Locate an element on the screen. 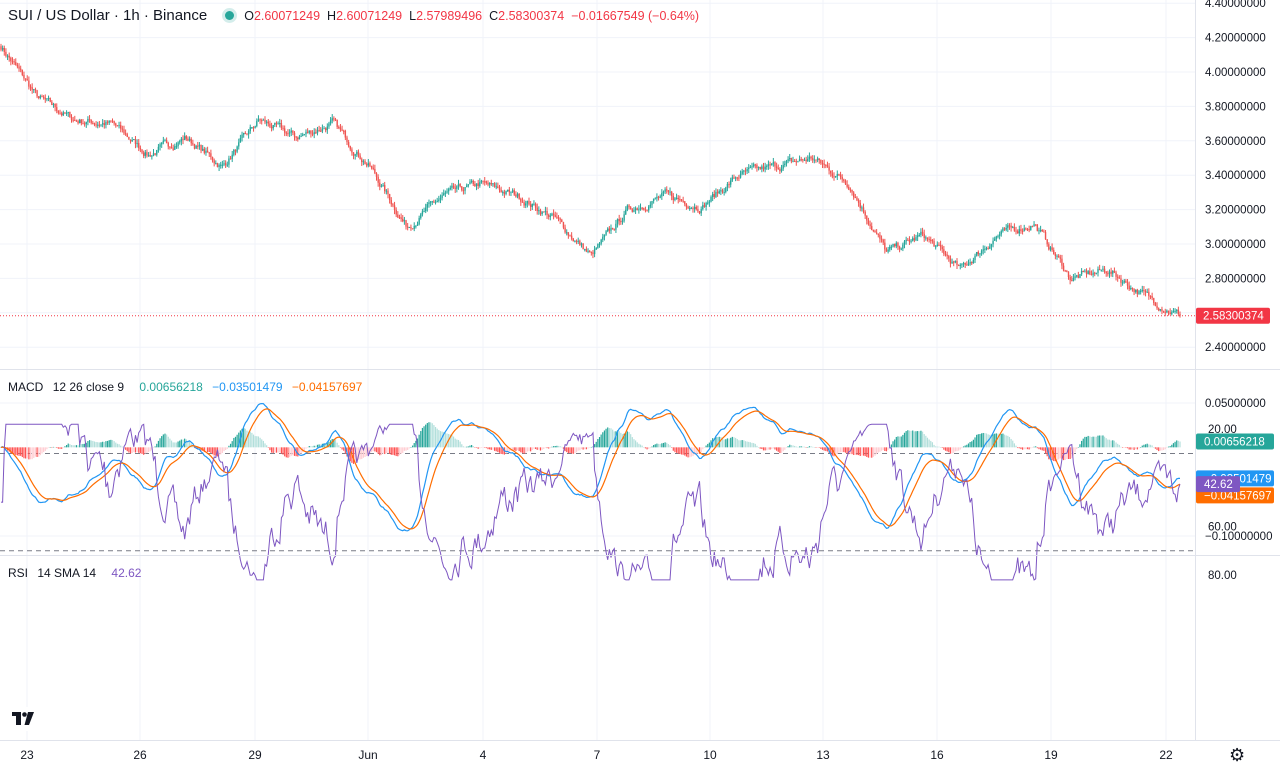 The width and height of the screenshot is (1280, 768). tradingview-logo is located at coordinates (24, 719).